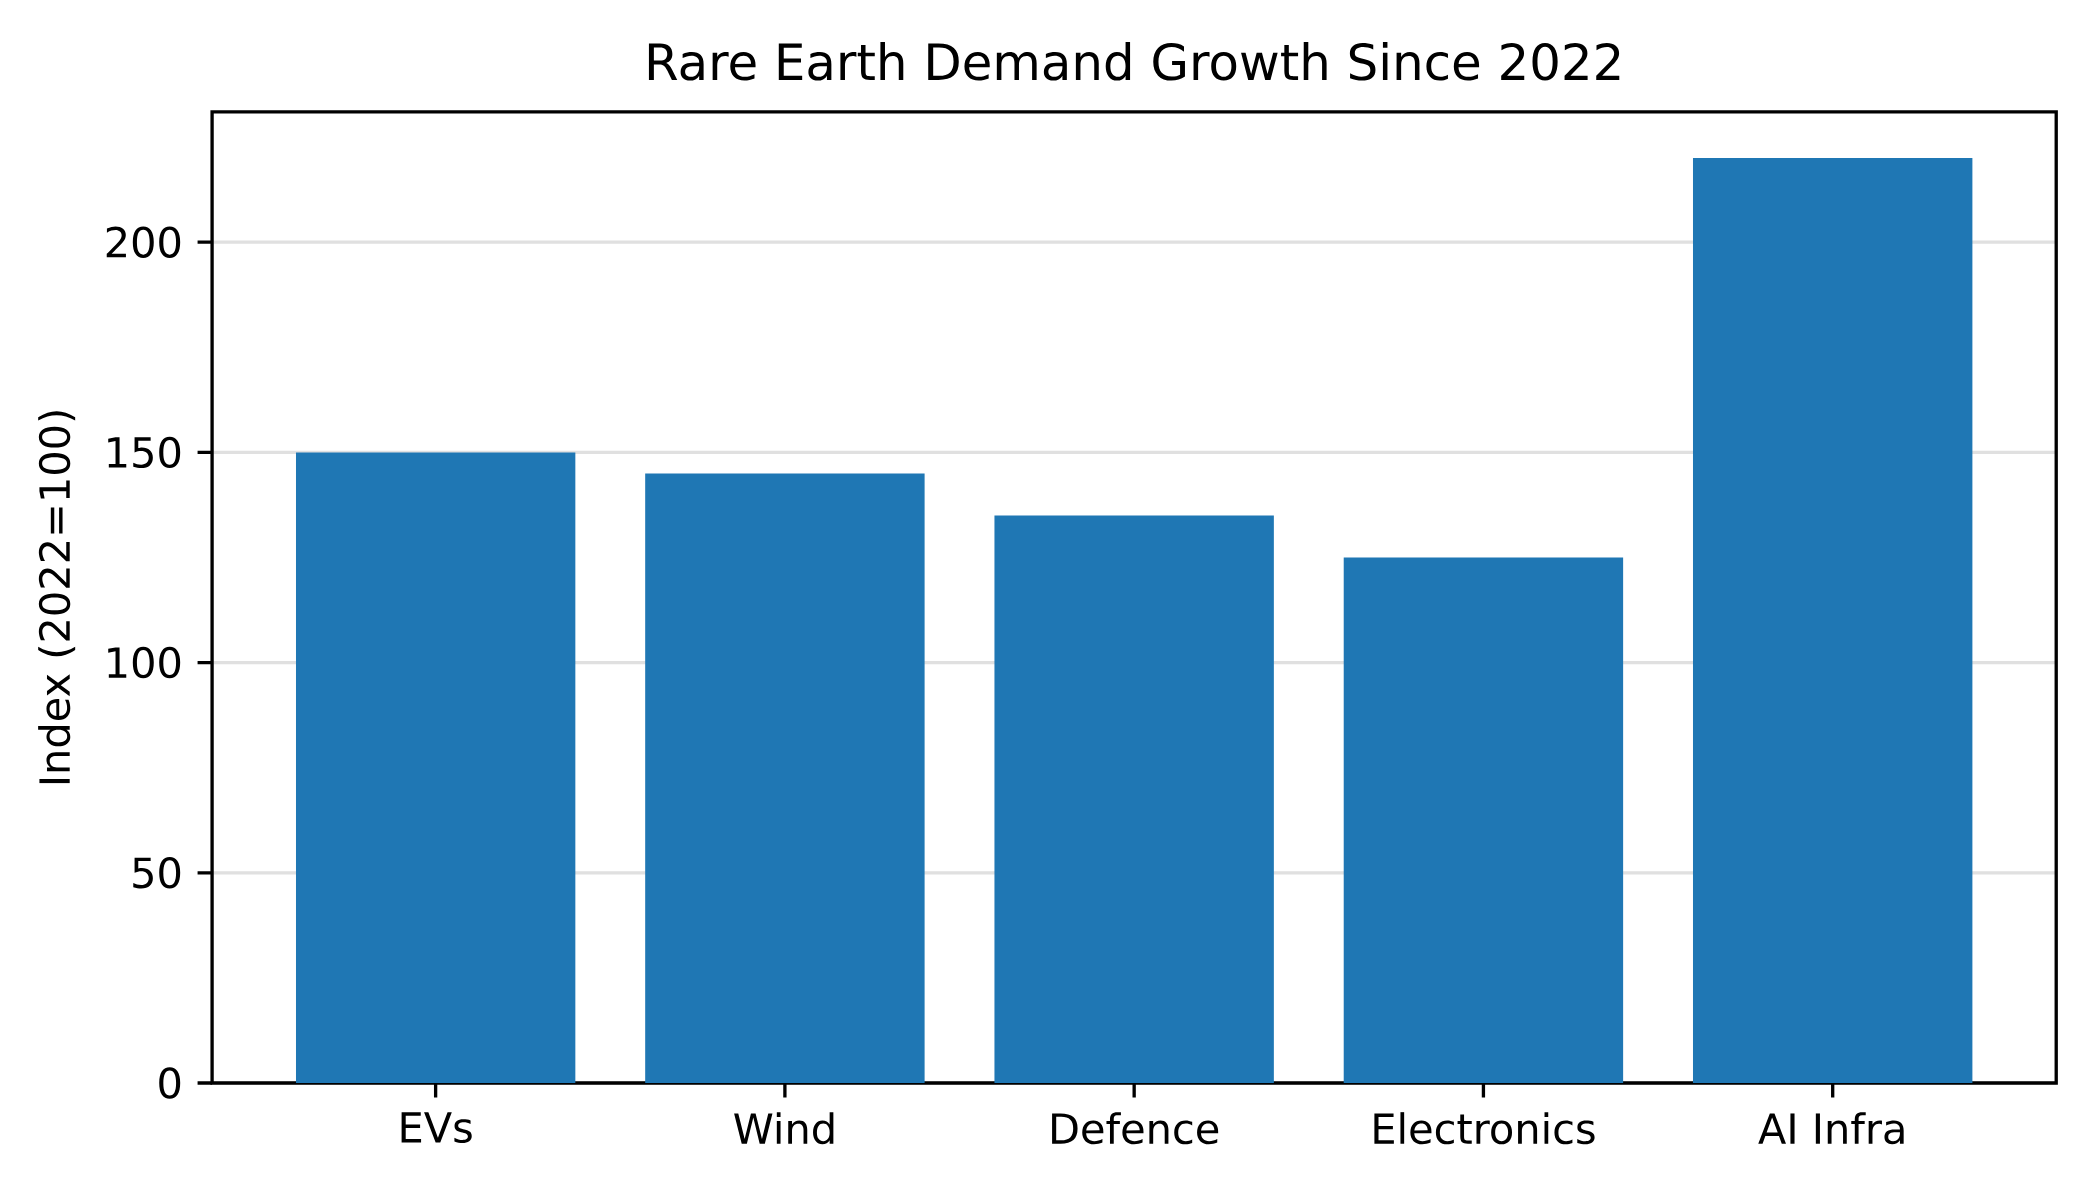 The width and height of the screenshot is (2100, 1200). Describe the element at coordinates (143, 242) in the screenshot. I see `y-tick-label: 200` at that location.